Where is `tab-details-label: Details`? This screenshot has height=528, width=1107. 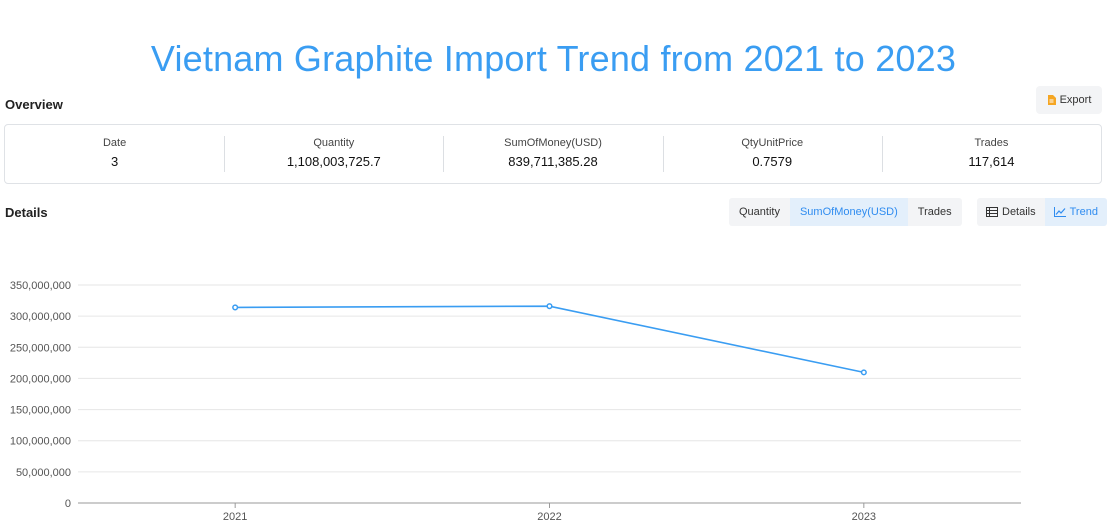
tab-details-label: Details is located at coordinates (1019, 212).